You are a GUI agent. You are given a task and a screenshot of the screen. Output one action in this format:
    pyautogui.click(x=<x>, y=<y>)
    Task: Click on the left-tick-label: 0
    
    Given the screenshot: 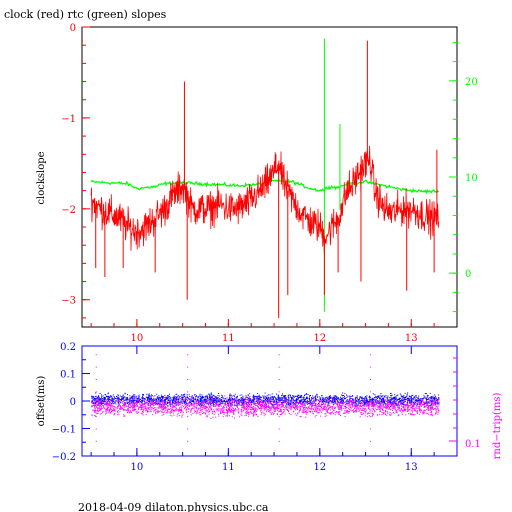 What is the action you would take?
    pyautogui.click(x=73, y=28)
    